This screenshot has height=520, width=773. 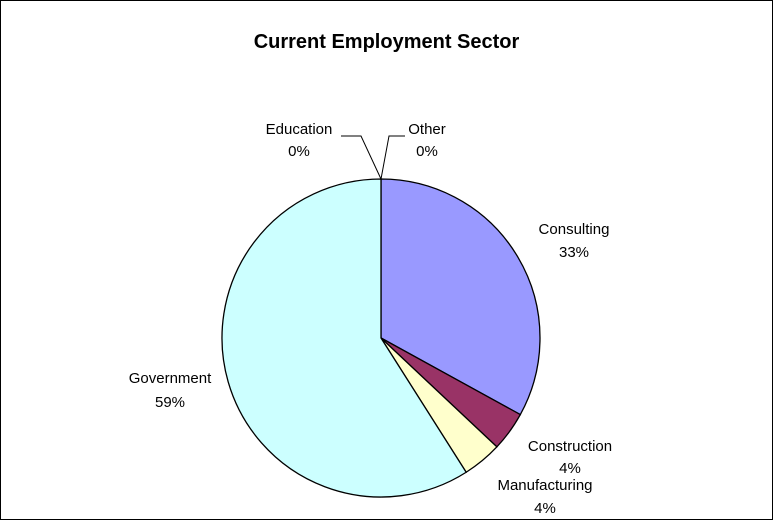 I want to click on slice-label-manufacturing: Manufacturing, so click(x=544, y=485).